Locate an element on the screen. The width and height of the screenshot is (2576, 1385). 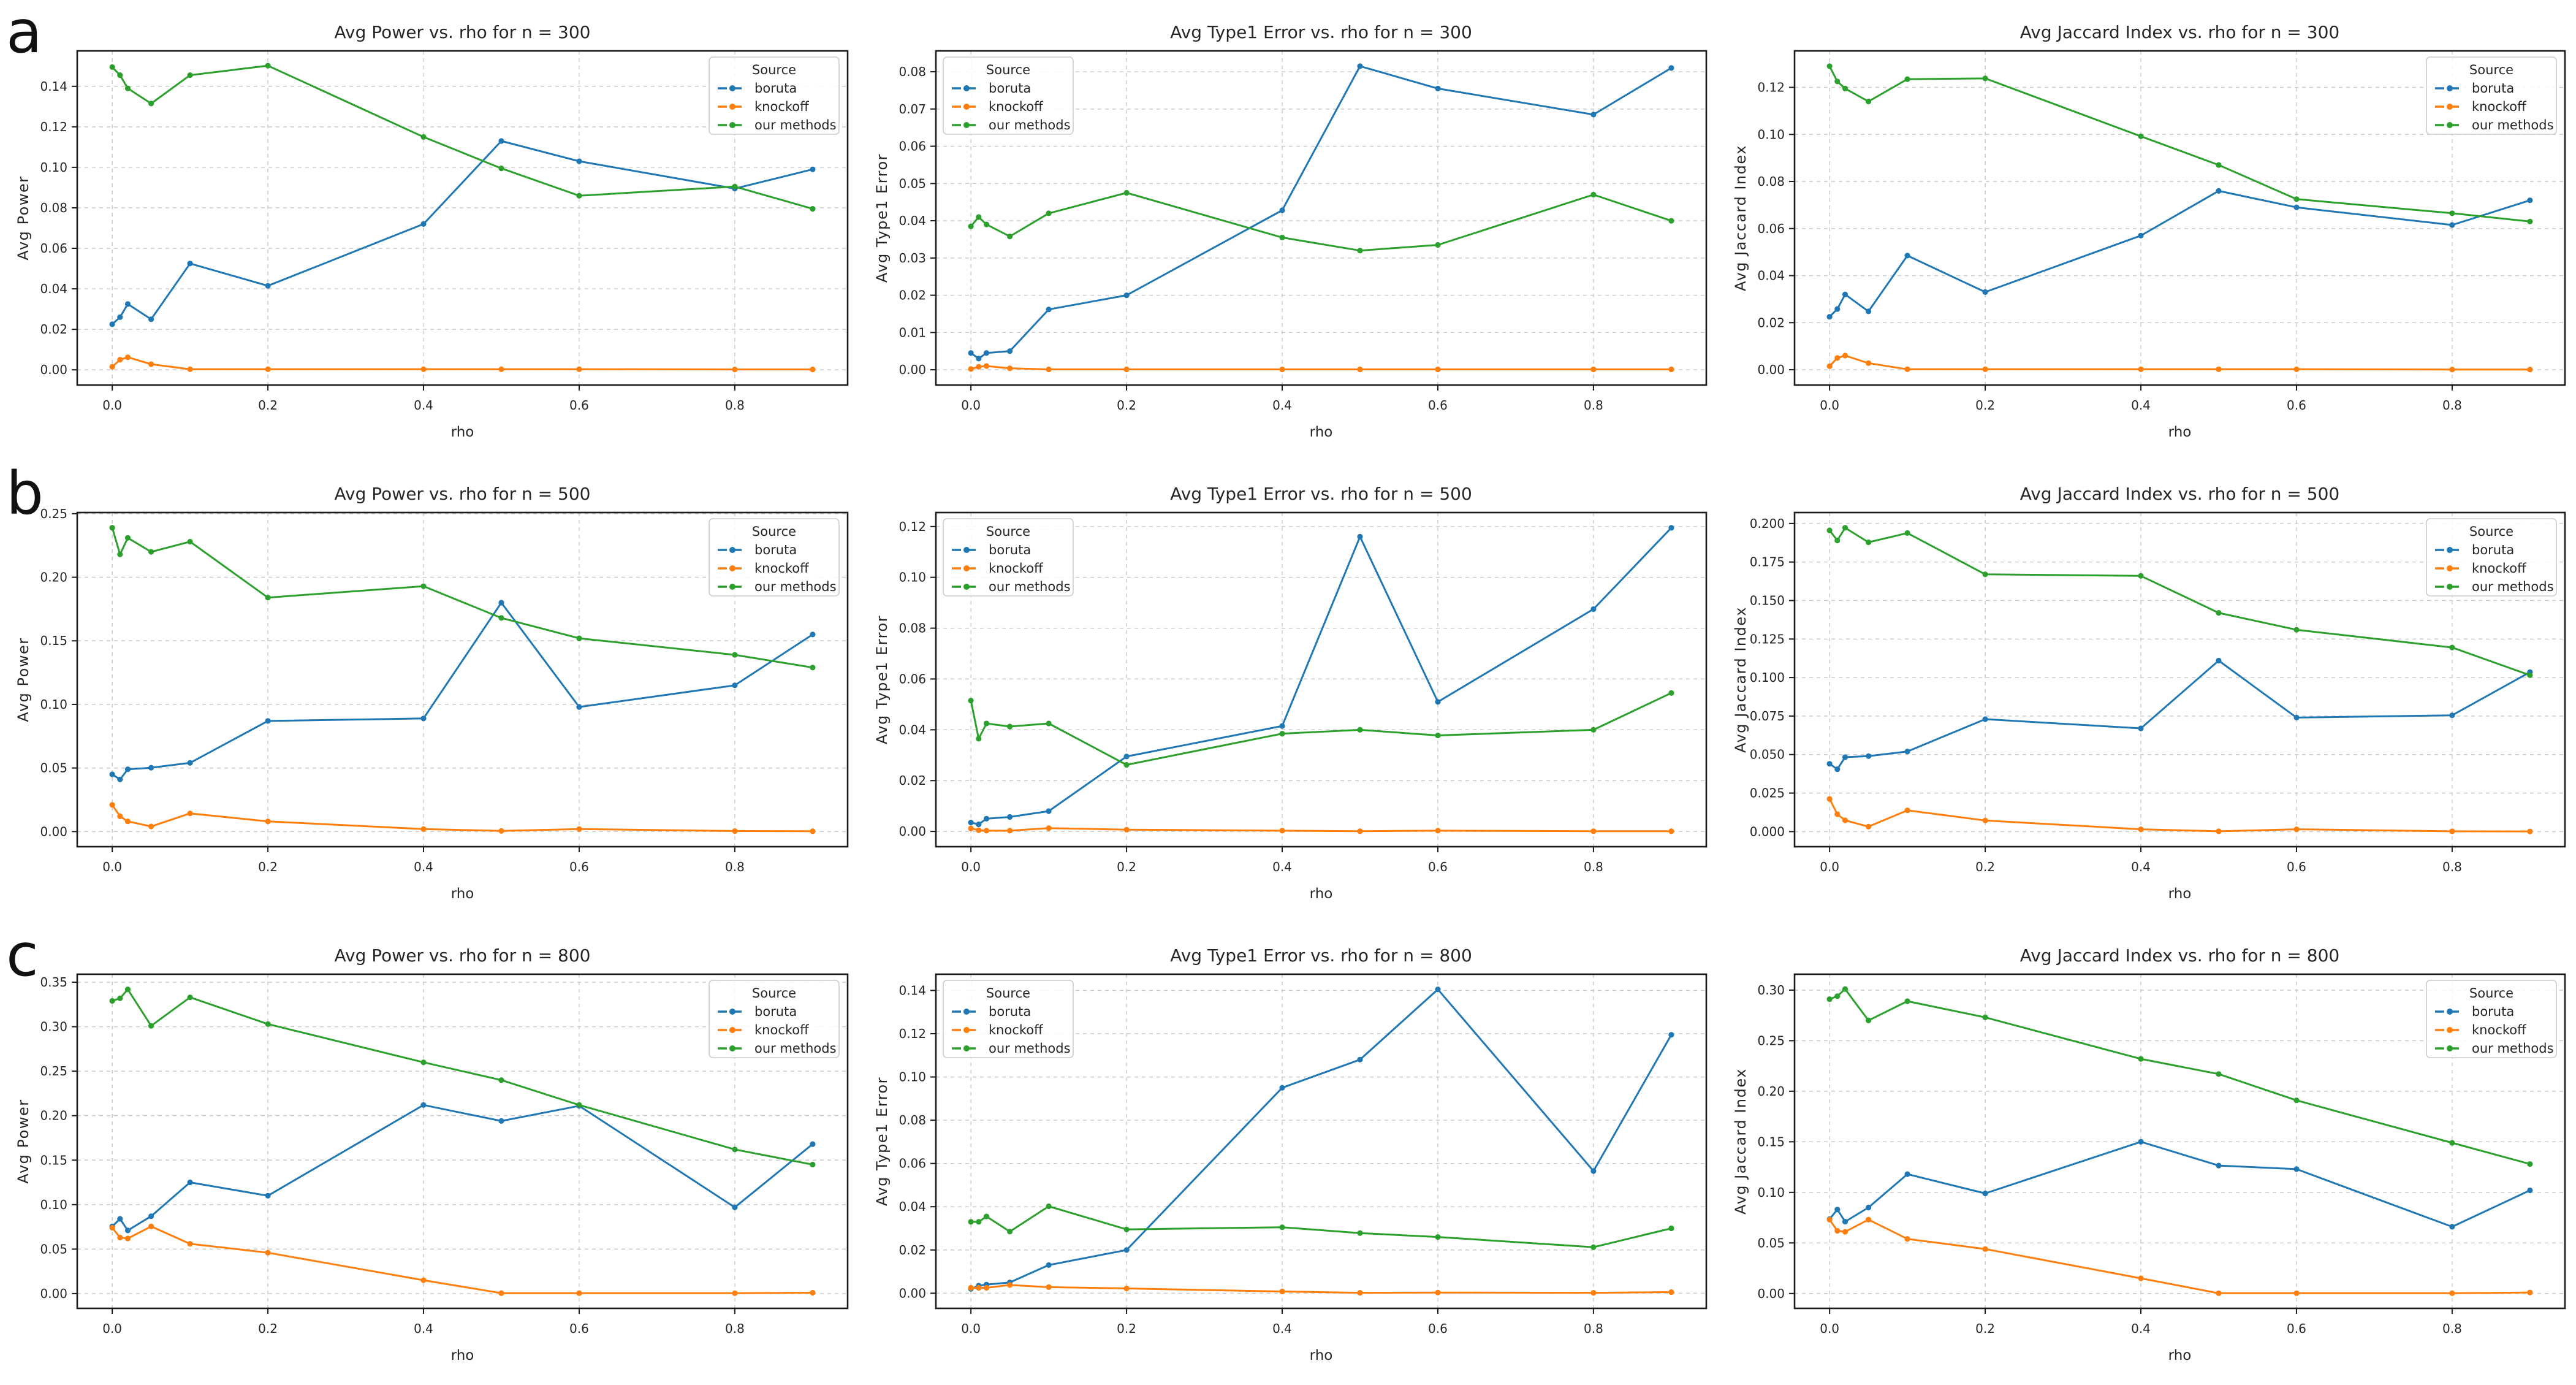
legend-entry-boruta: boruta is located at coordinates (2493, 550).